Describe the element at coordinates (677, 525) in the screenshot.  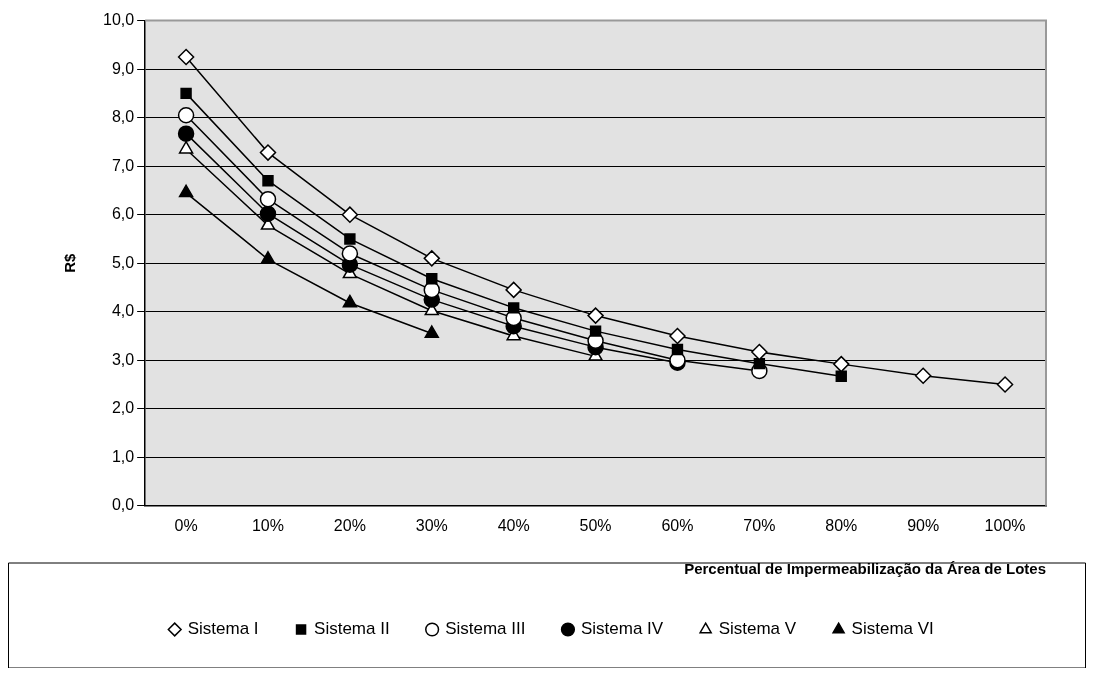
I see `x-tick-label: 60%` at that location.